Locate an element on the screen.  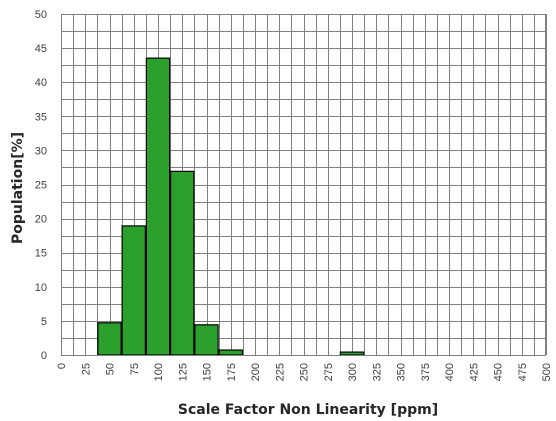
x-tick-label: 375 is located at coordinates (426, 372).